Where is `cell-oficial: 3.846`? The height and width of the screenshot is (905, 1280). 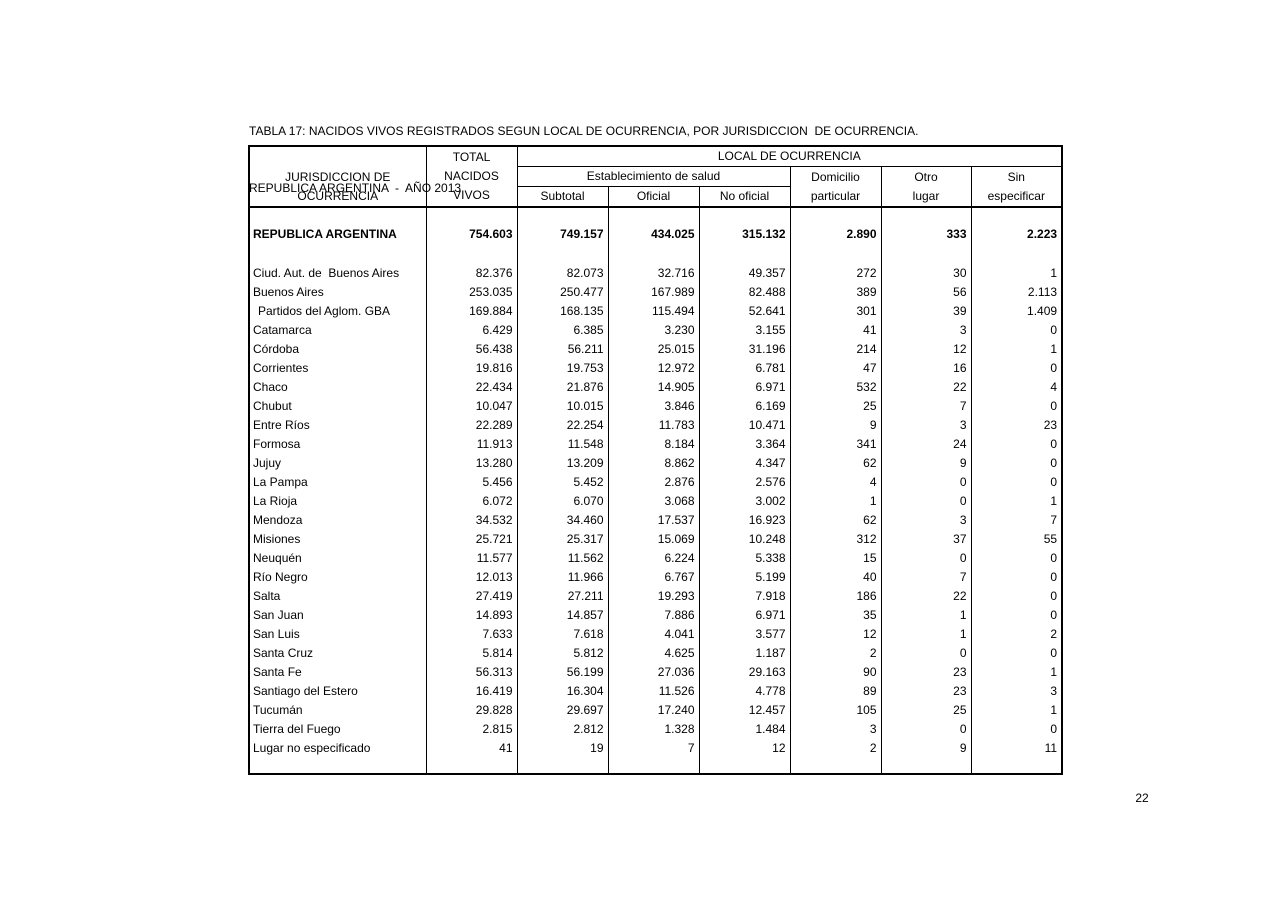 cell-oficial: 3.846 is located at coordinates (653, 406).